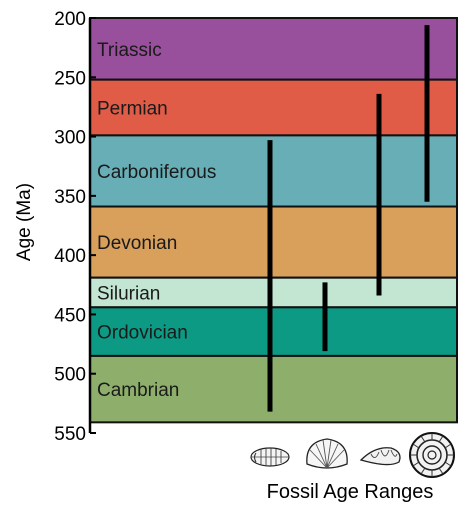  What do you see at coordinates (273, 389) in the screenshot?
I see `period-band-cambrian` at bounding box center [273, 389].